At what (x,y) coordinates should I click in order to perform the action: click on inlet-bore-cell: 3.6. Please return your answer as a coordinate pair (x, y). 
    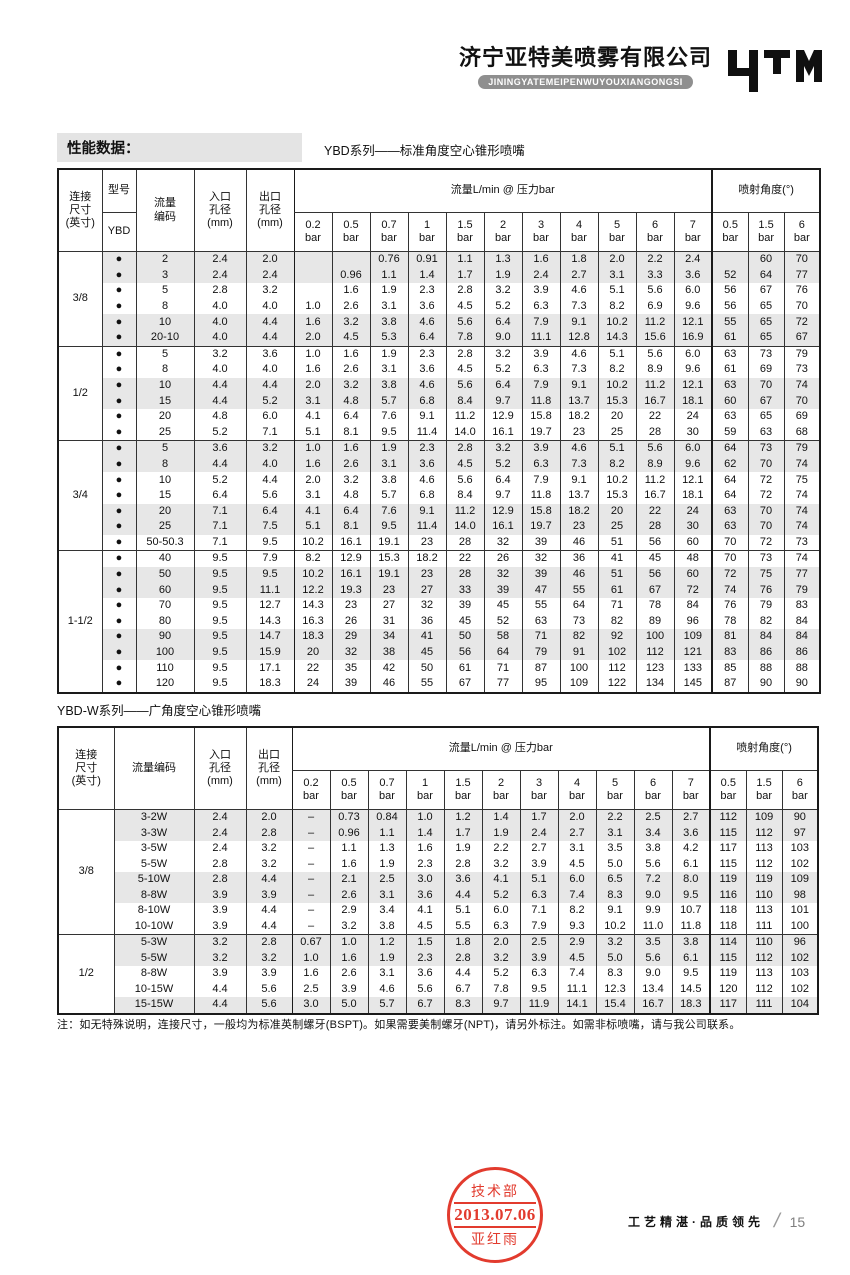
    Looking at the image, I should click on (219, 448).